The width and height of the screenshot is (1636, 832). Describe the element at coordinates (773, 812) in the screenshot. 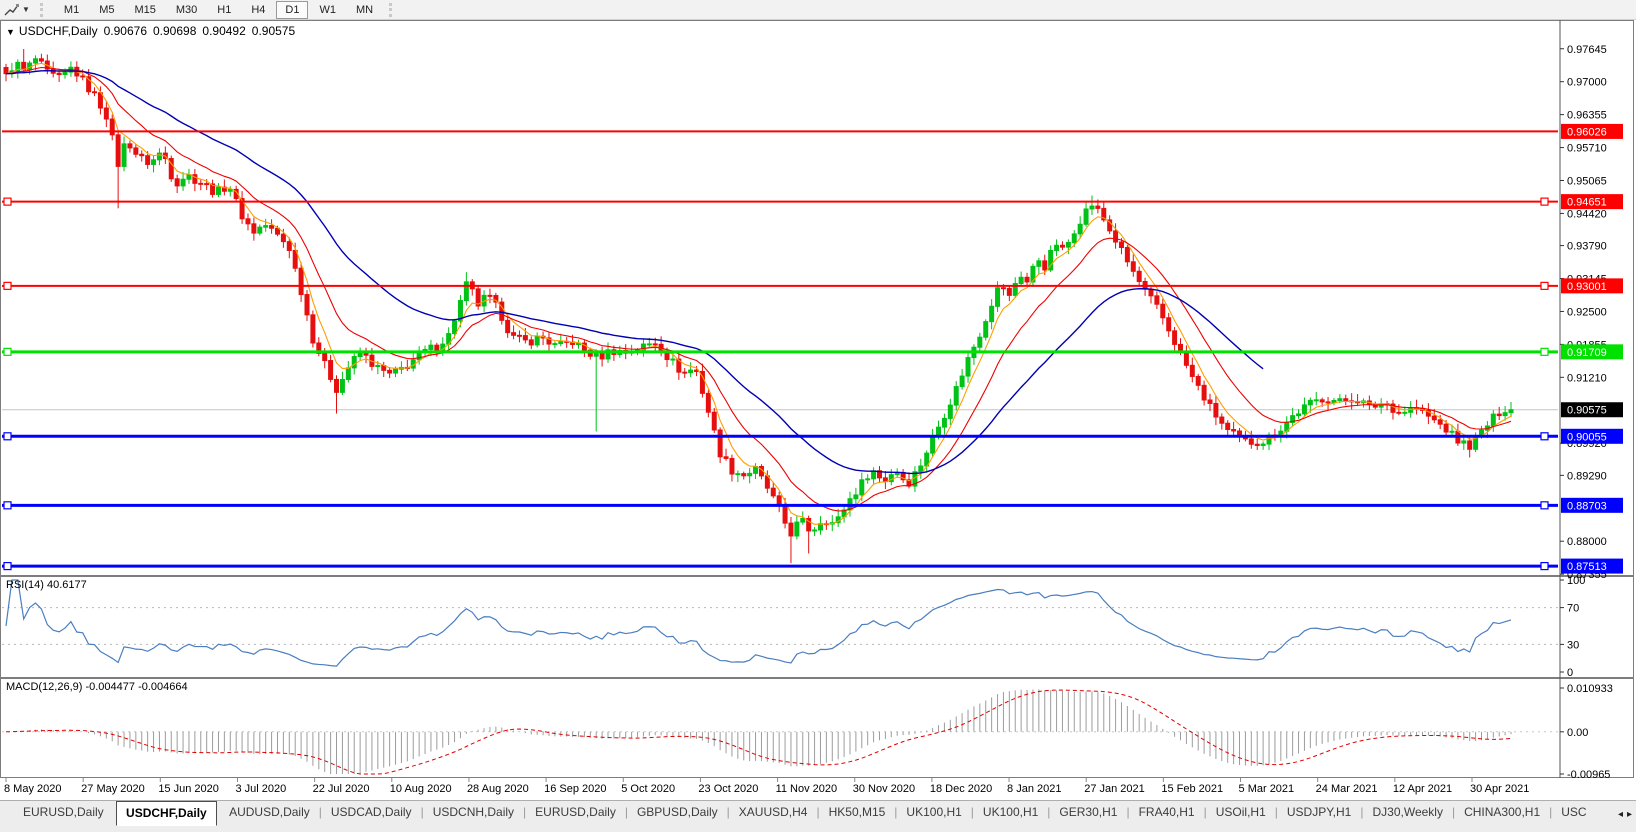

I see `chart-tab-xauusd-h4: XAUUSD,H4` at that location.